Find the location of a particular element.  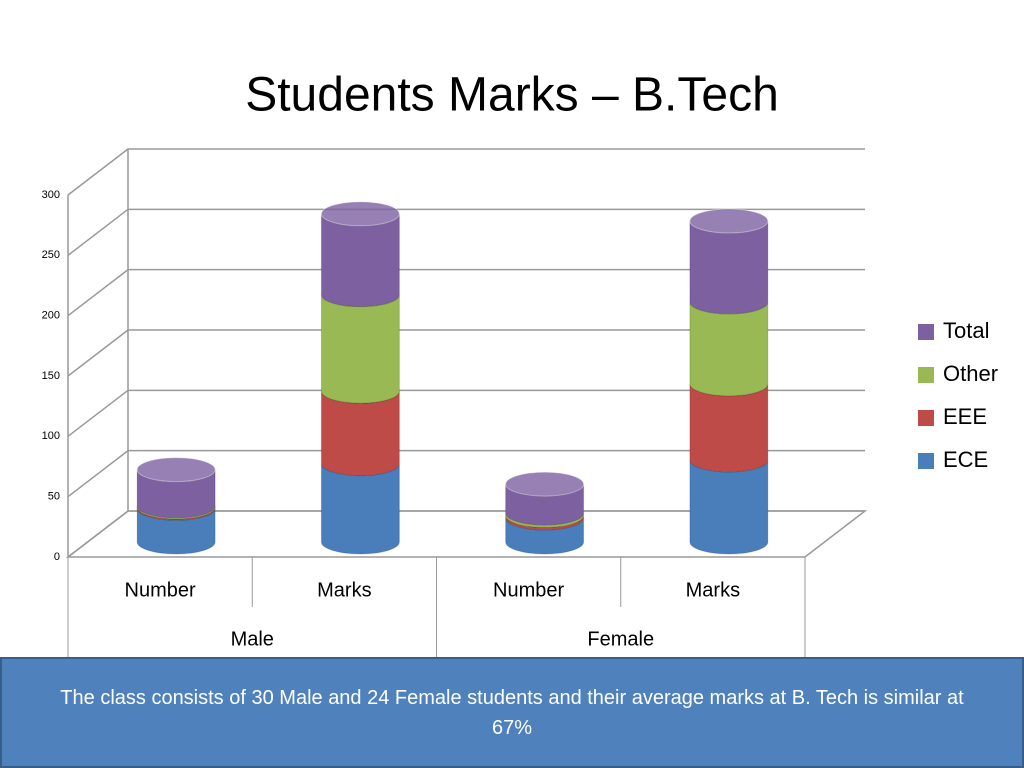

chart-title: Students Marks – B.Tech is located at coordinates (512, 95).